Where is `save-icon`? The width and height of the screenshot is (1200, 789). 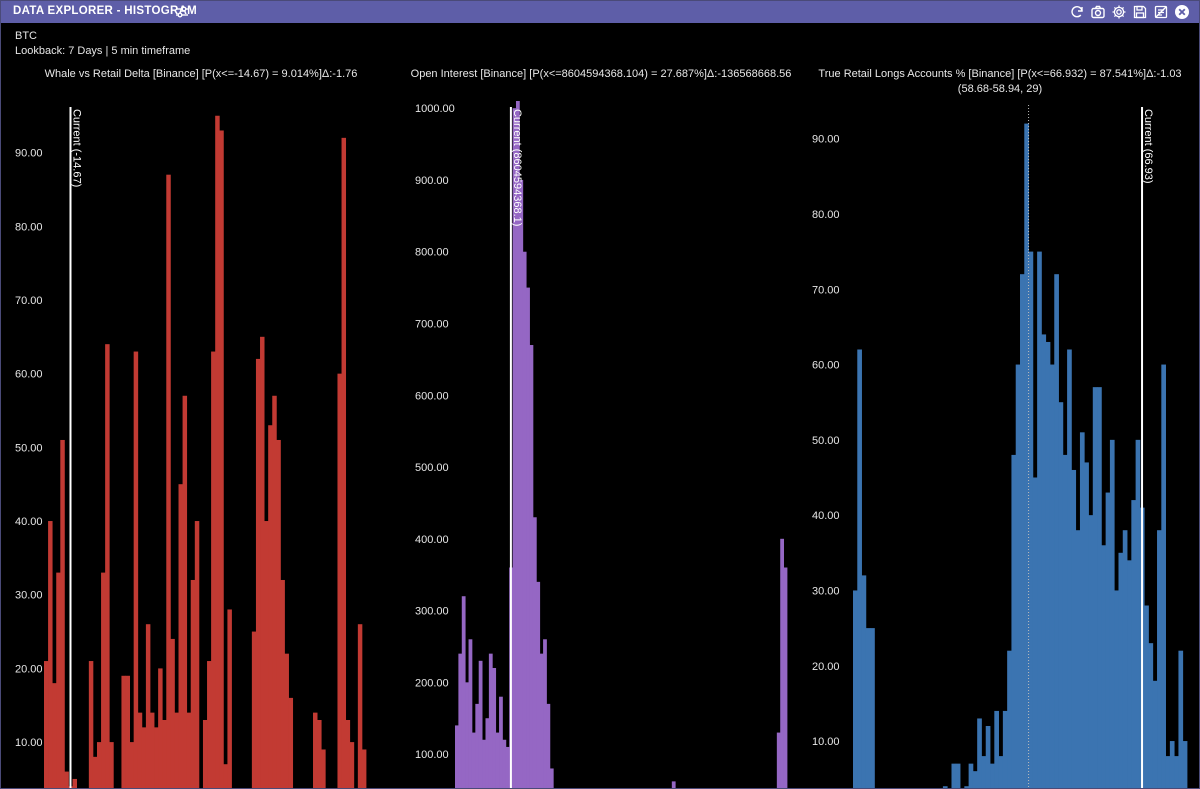 save-icon is located at coordinates (1140, 12).